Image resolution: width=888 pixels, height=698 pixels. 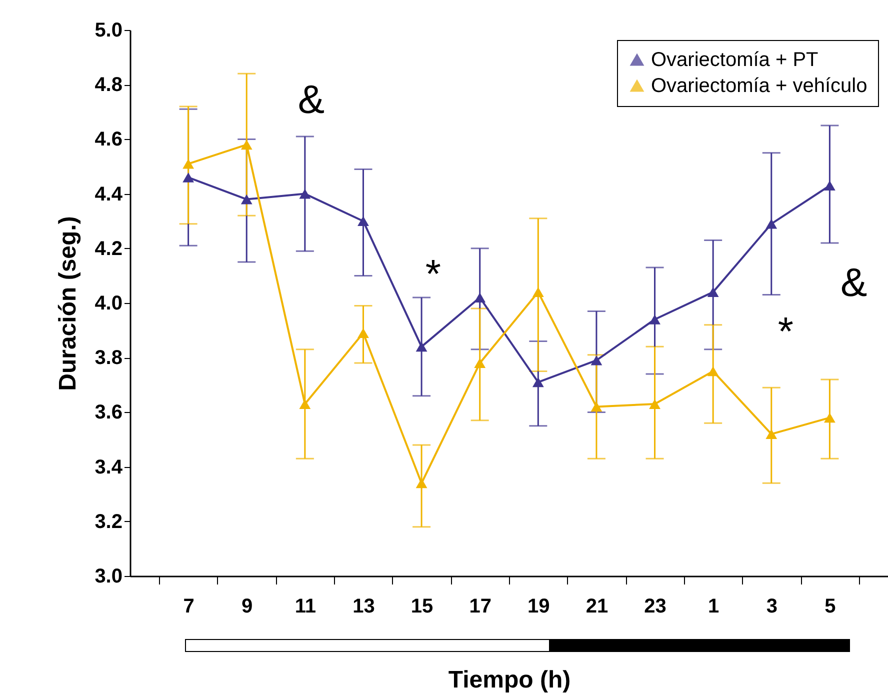 What do you see at coordinates (363, 607) in the screenshot?
I see `x-tick-label: 13` at bounding box center [363, 607].